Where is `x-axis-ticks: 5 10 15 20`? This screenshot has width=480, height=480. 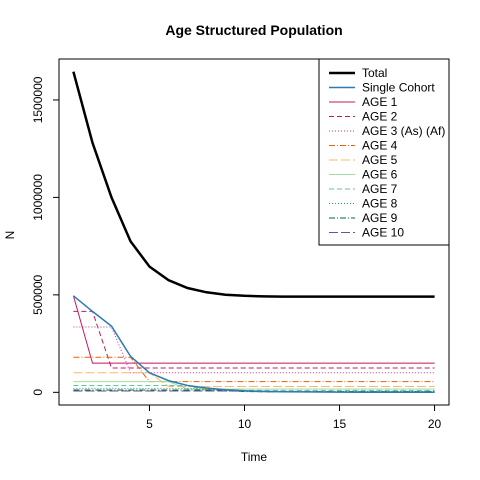 x-axis-ticks: 5 10 15 20 is located at coordinates (294, 418).